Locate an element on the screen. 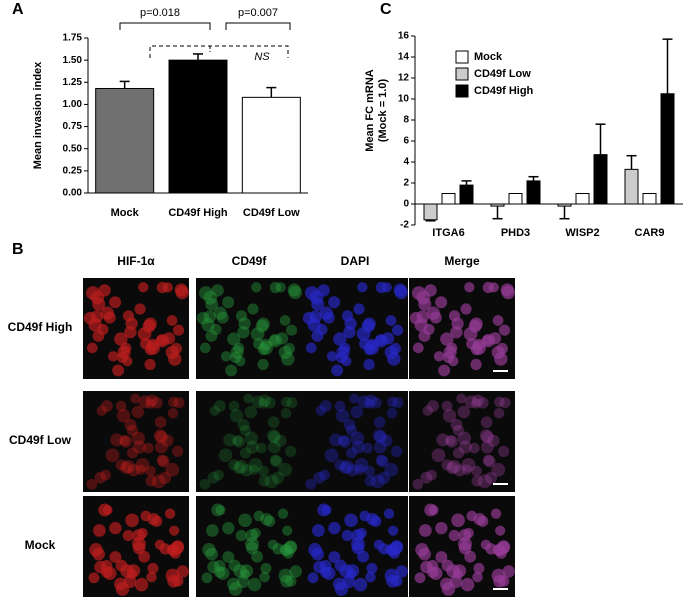 This screenshot has width=685, height=602. y-tick-label: 1.25 is located at coordinates (73, 82).